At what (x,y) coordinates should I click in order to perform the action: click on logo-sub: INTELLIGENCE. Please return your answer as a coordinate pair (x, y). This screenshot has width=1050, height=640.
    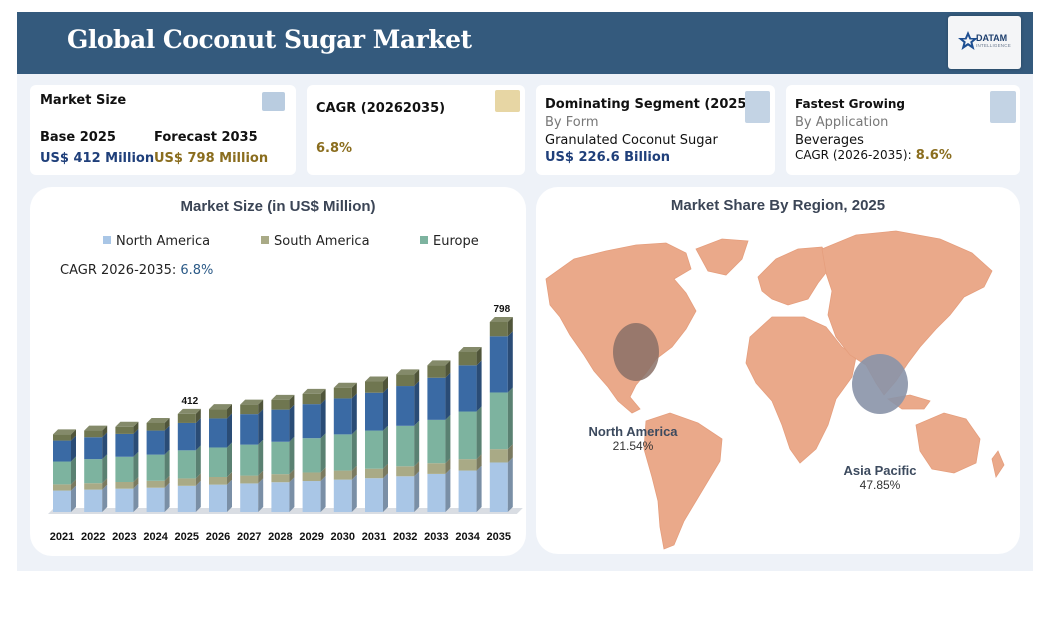
    Looking at the image, I should click on (993, 45).